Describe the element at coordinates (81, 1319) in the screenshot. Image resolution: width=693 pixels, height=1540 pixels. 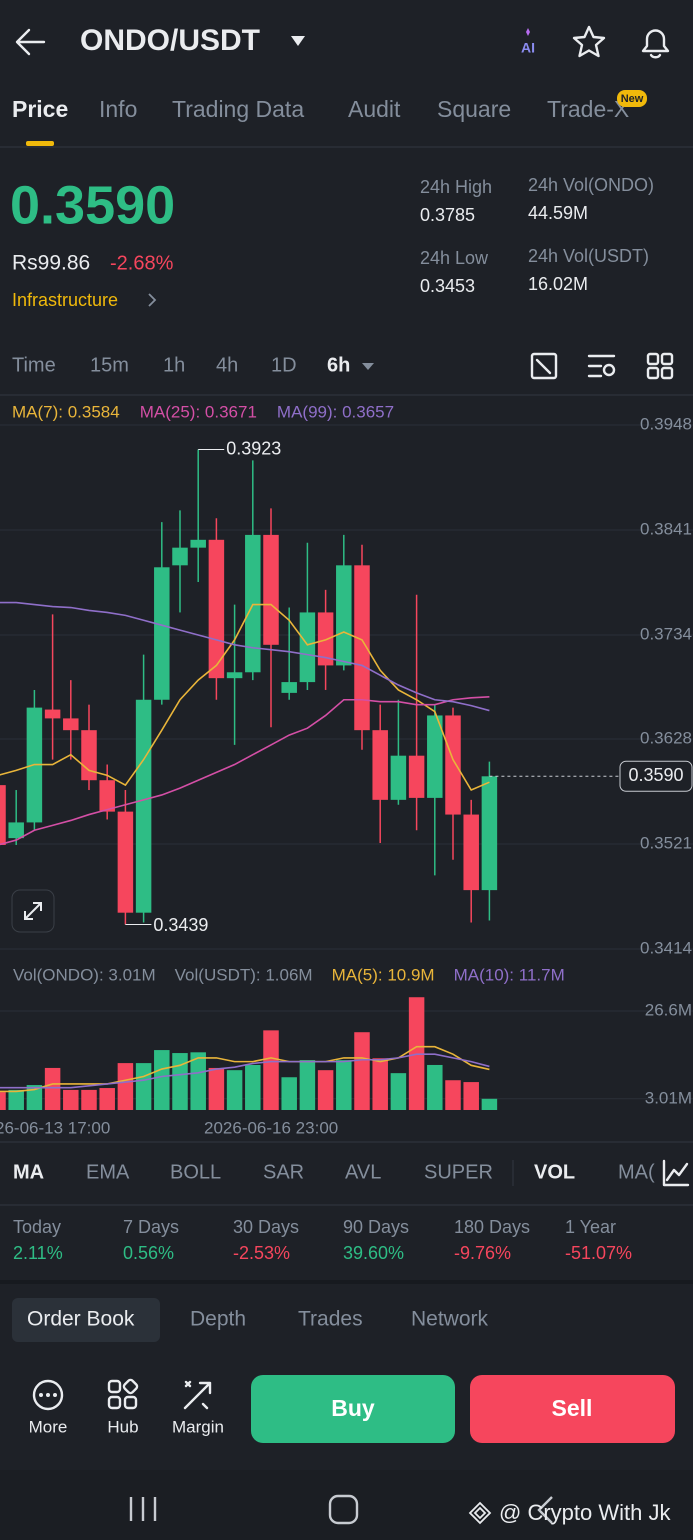
I see `book-tab: Order Book` at that location.